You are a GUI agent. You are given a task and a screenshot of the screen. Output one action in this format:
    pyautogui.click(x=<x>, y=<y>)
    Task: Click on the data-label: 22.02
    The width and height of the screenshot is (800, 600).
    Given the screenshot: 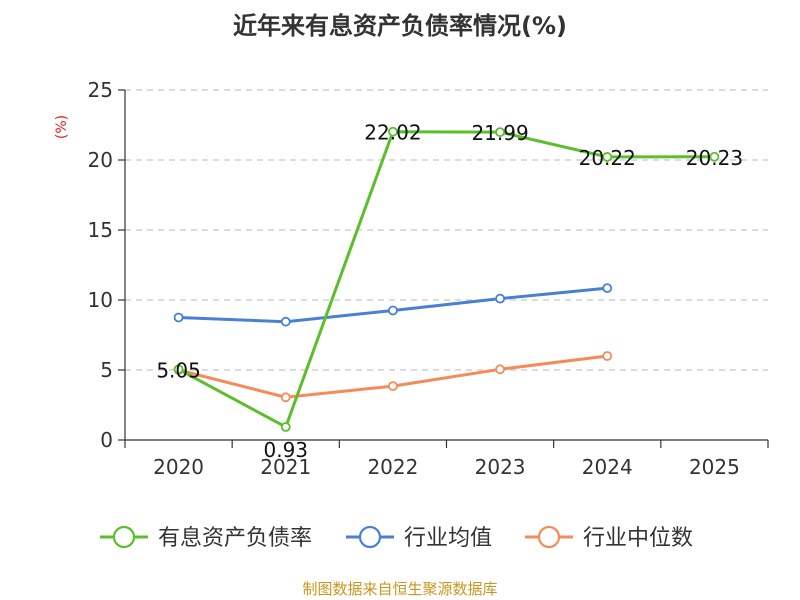 What is the action you would take?
    pyautogui.click(x=392, y=133)
    